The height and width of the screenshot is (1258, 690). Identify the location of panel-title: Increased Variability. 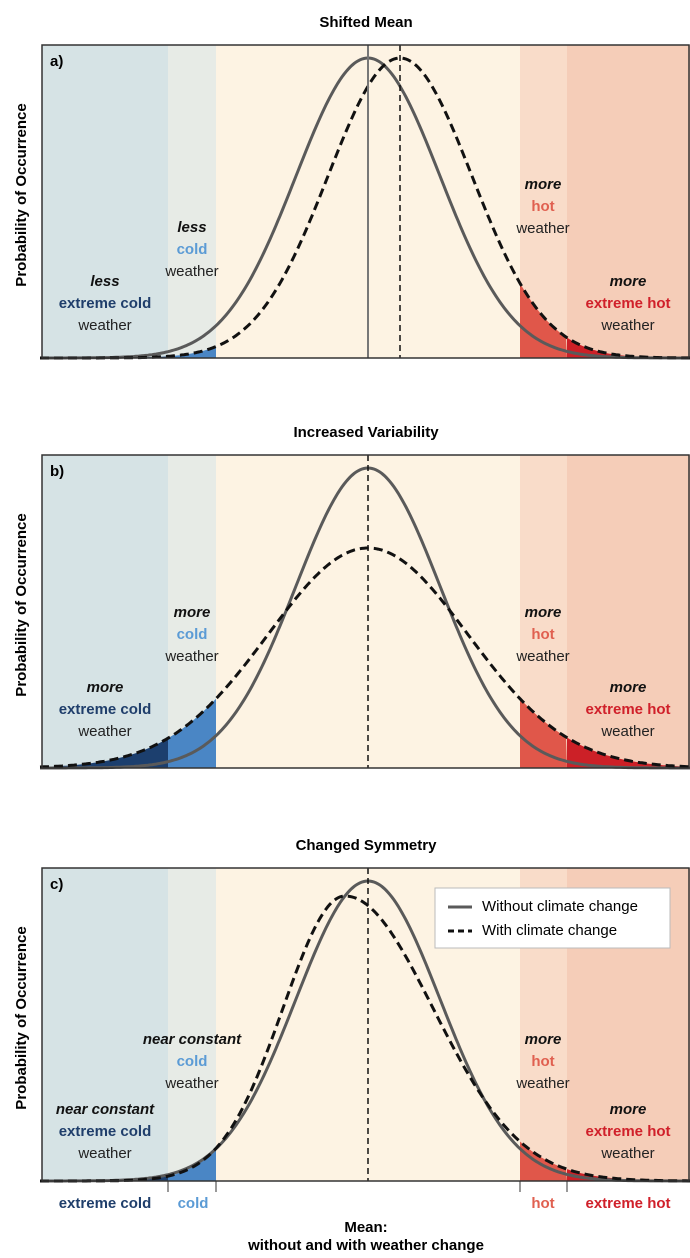
(366, 432).